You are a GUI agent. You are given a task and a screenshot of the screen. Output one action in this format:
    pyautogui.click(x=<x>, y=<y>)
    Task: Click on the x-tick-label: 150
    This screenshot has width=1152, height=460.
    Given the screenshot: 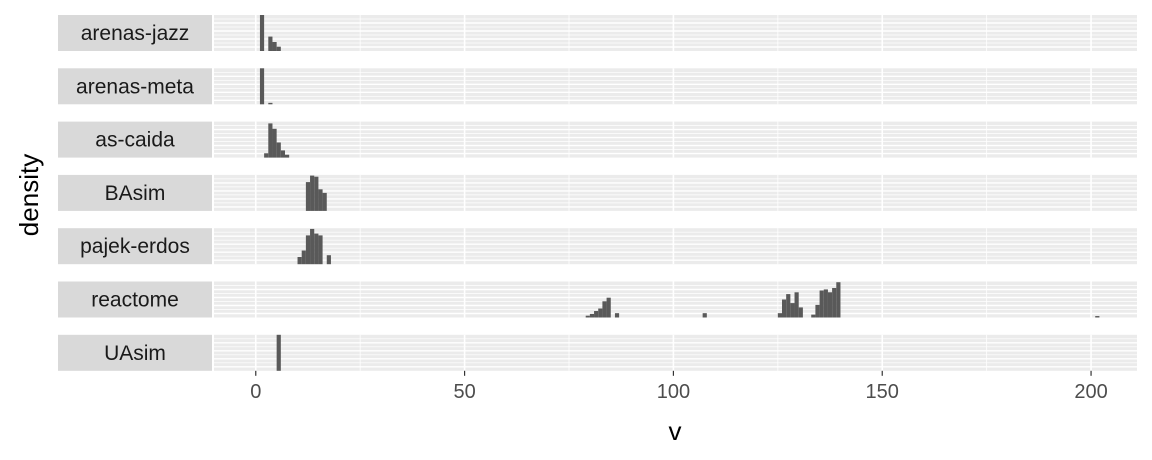 What is the action you would take?
    pyautogui.click(x=882, y=392)
    